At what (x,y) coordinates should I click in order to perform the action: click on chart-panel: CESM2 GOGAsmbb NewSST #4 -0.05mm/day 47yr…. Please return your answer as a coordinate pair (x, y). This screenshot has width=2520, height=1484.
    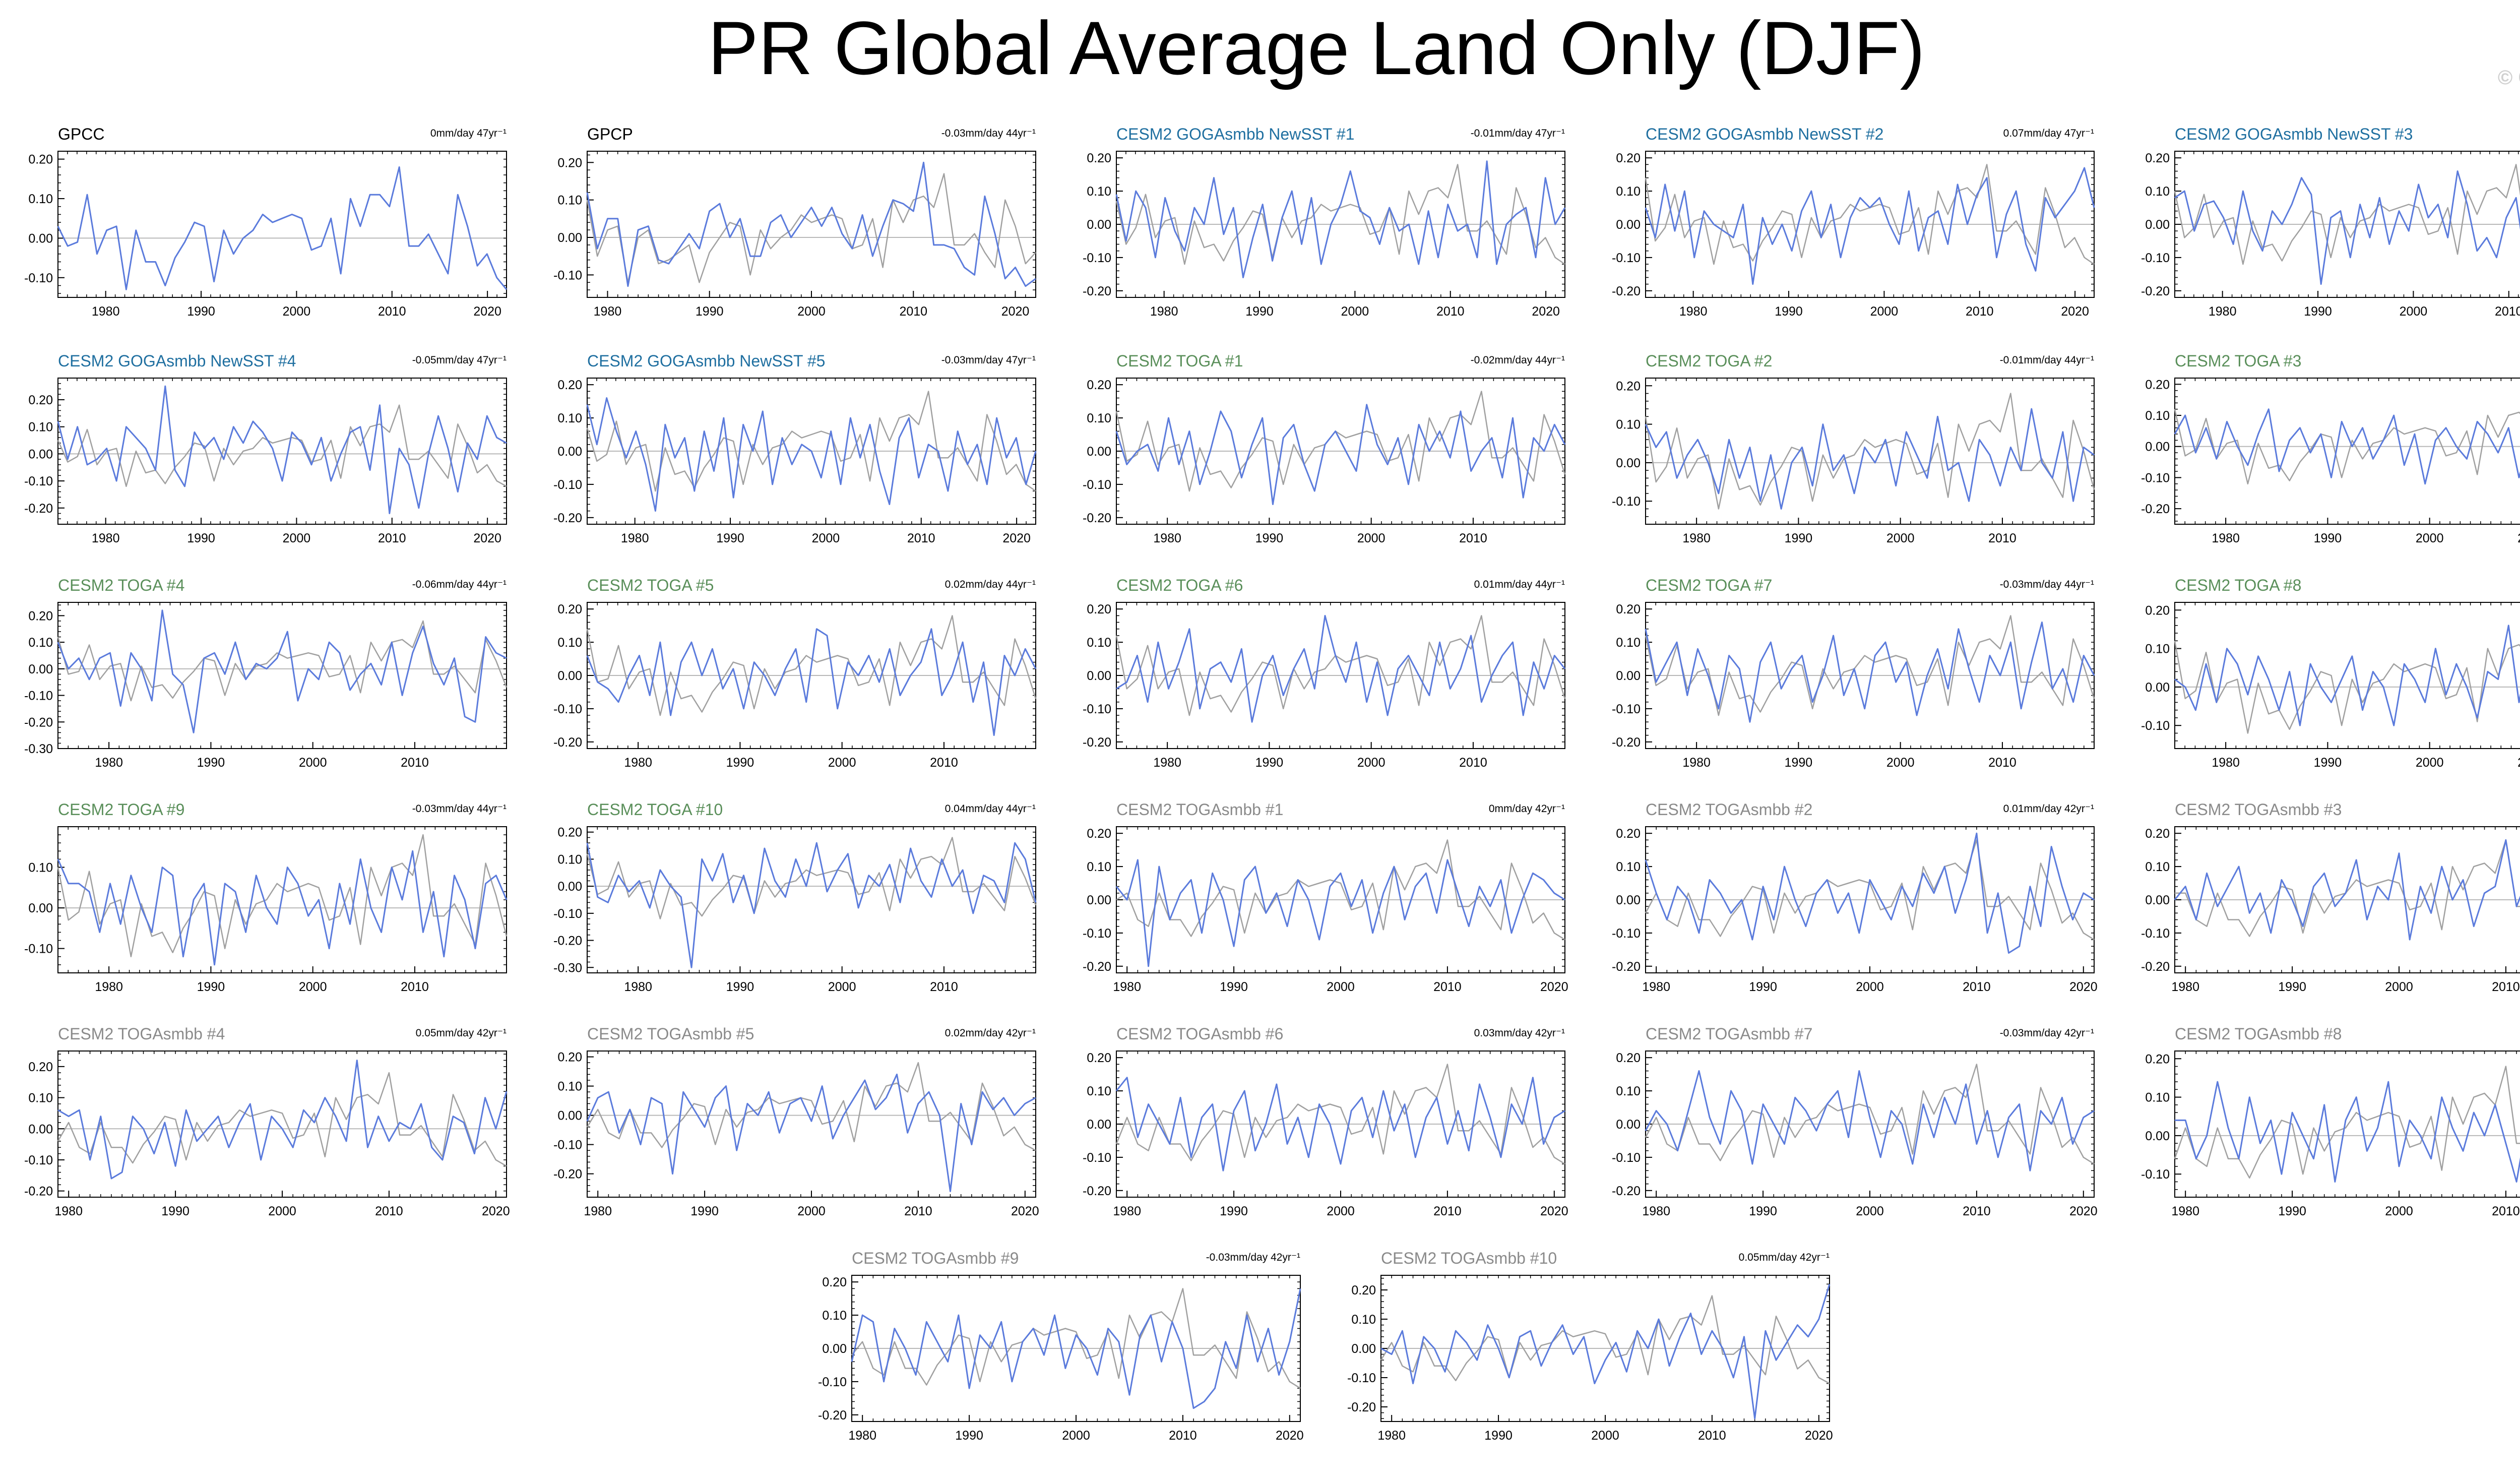
    Looking at the image, I should click on (255, 449).